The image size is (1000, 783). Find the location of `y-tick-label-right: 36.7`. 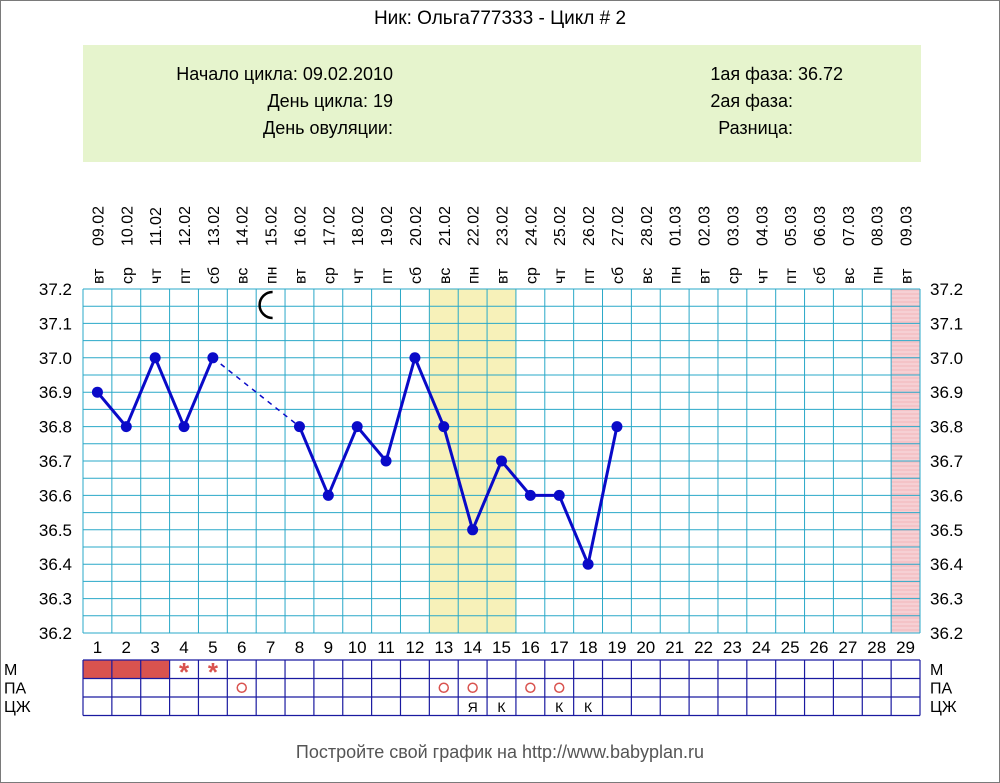

y-tick-label-right: 36.7 is located at coordinates (946, 461).